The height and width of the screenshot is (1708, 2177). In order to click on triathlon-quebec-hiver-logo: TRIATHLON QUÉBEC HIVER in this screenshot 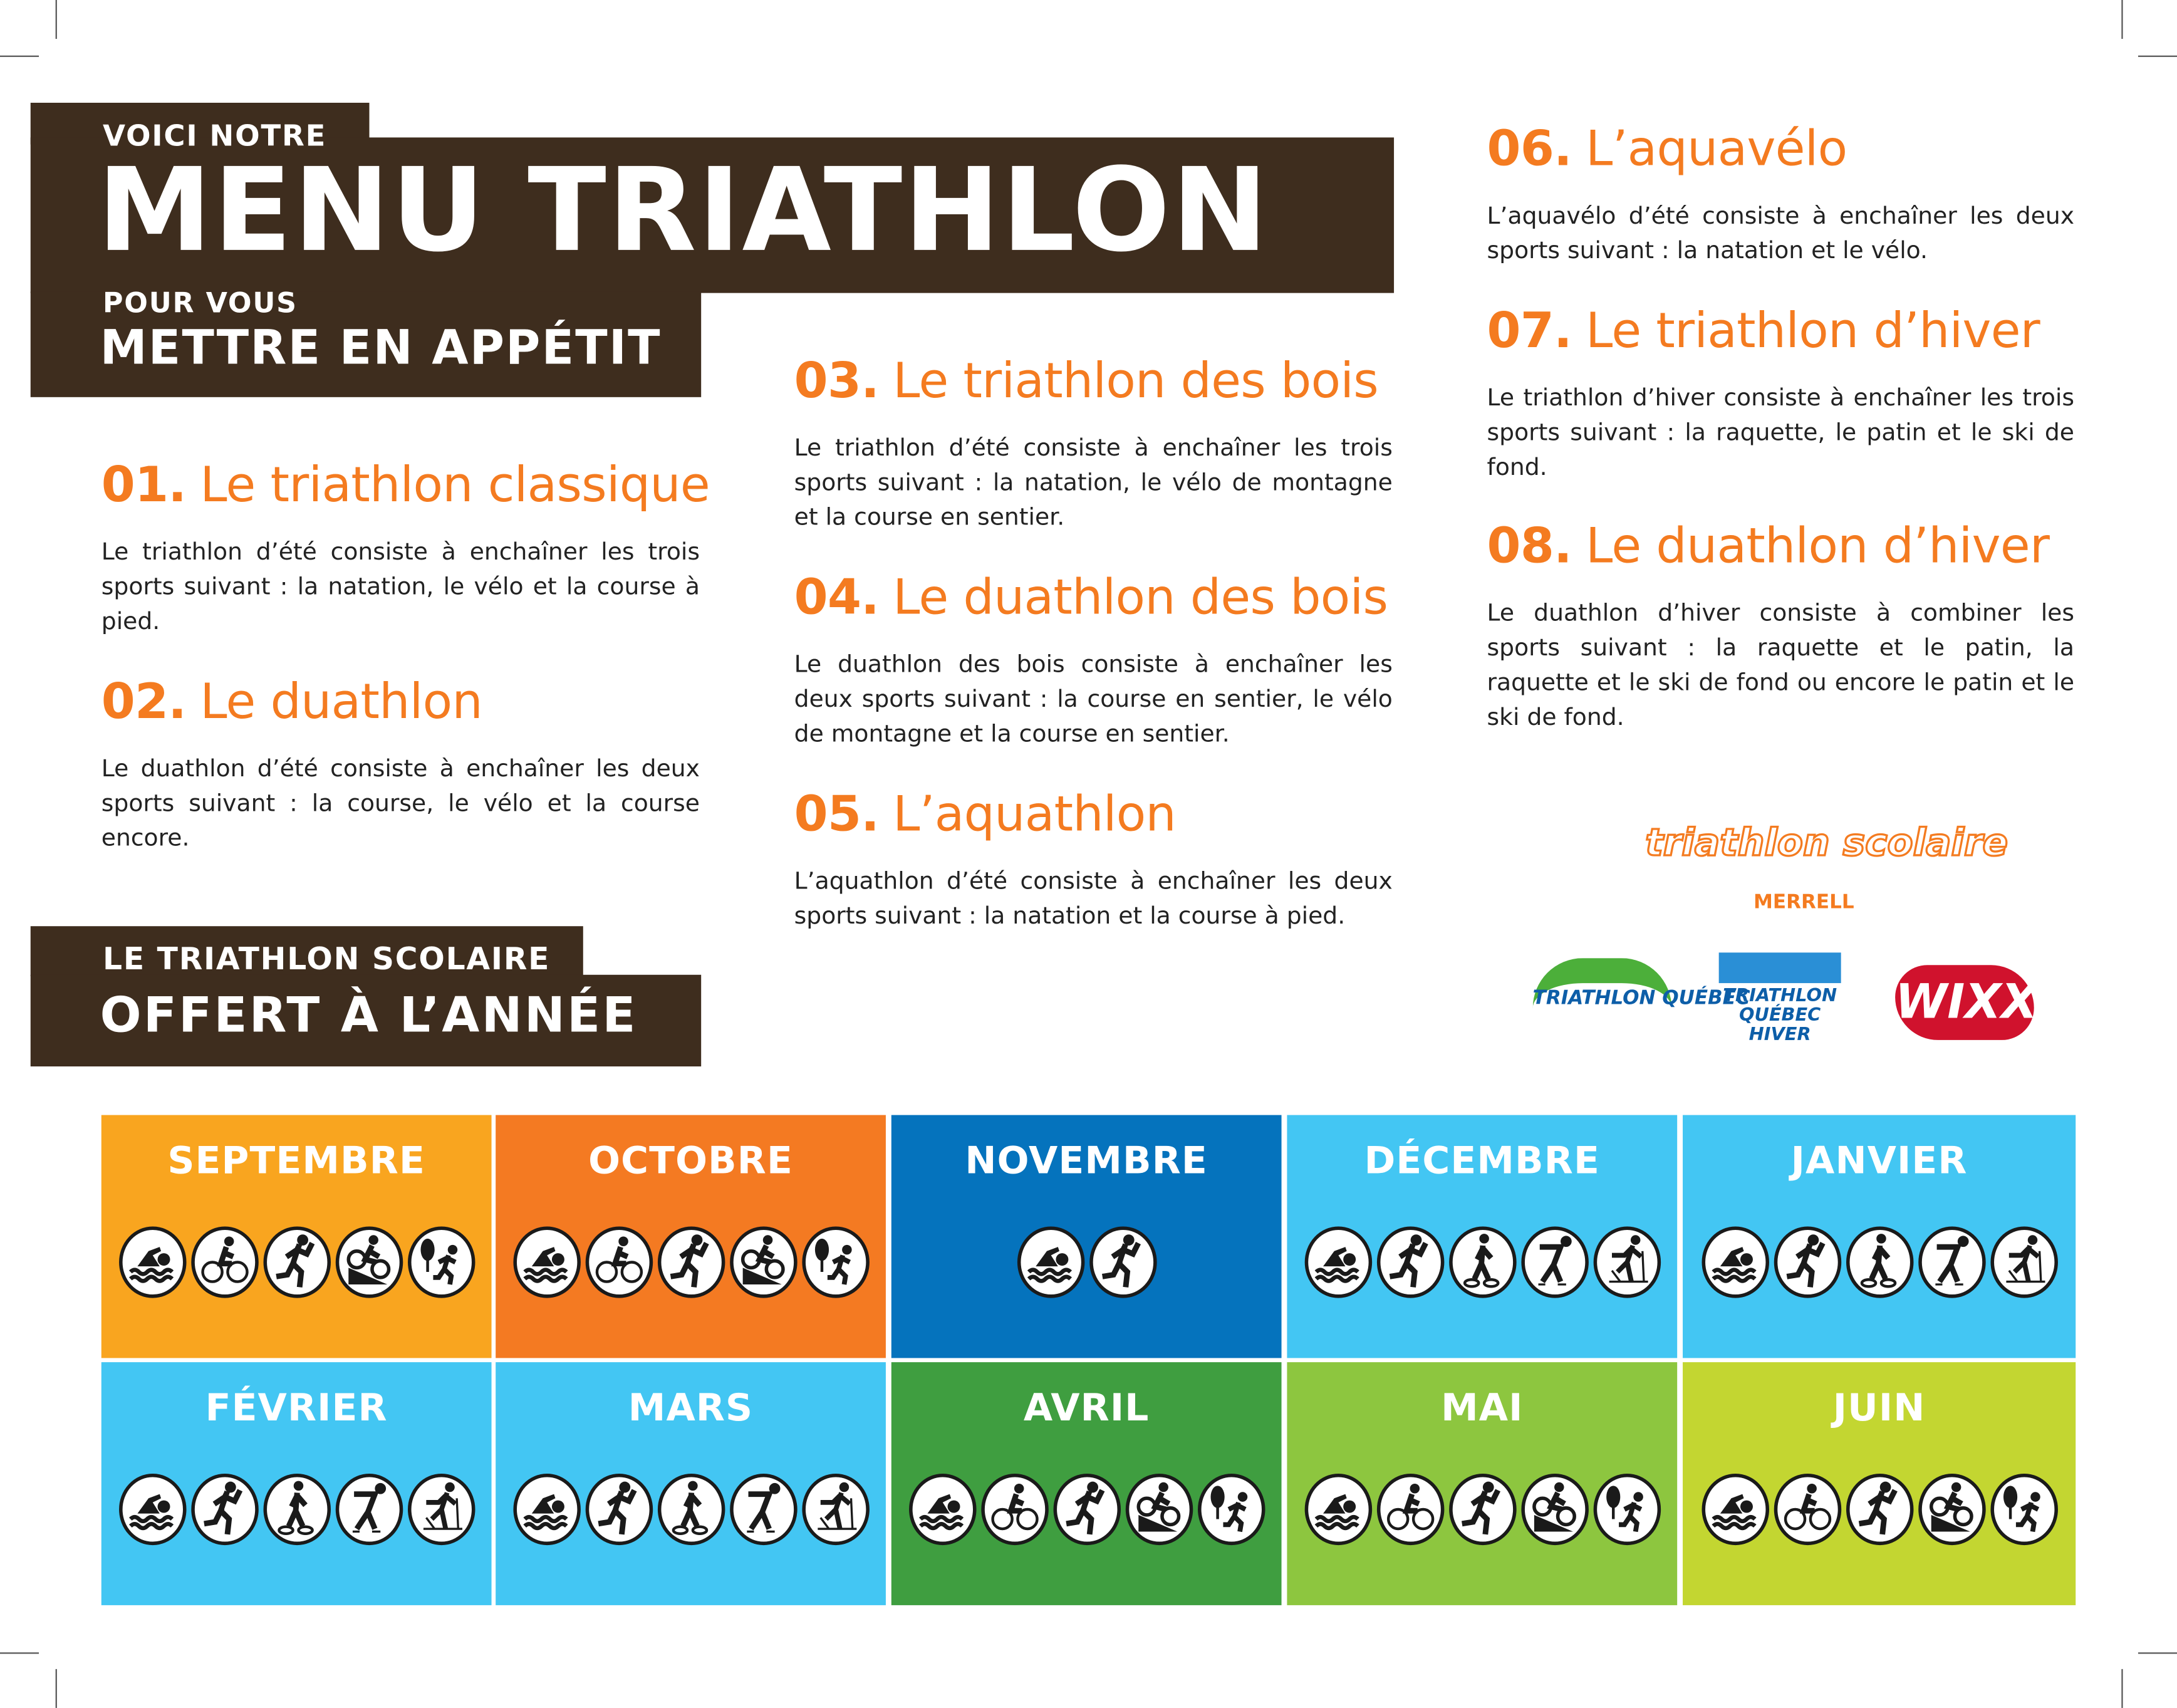, I will do `click(1779, 999)`.